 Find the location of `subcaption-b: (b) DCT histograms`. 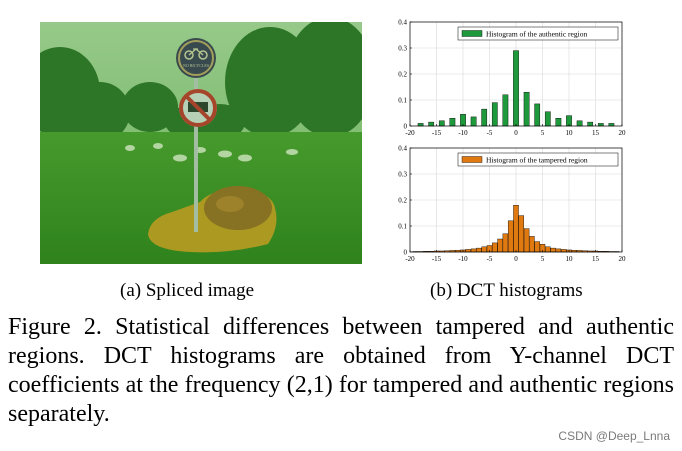

subcaption-b: (b) DCT histograms is located at coordinates (506, 290).